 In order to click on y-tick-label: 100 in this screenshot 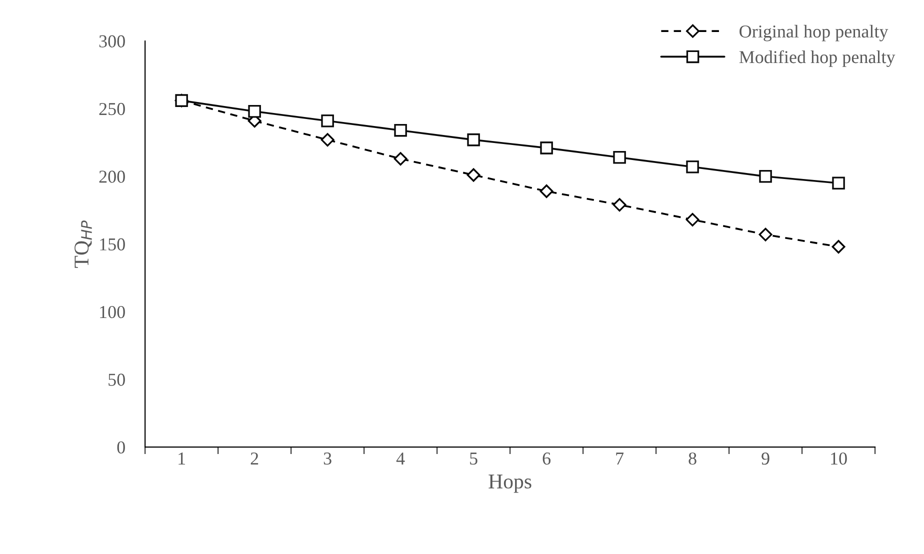, I will do `click(112, 312)`.